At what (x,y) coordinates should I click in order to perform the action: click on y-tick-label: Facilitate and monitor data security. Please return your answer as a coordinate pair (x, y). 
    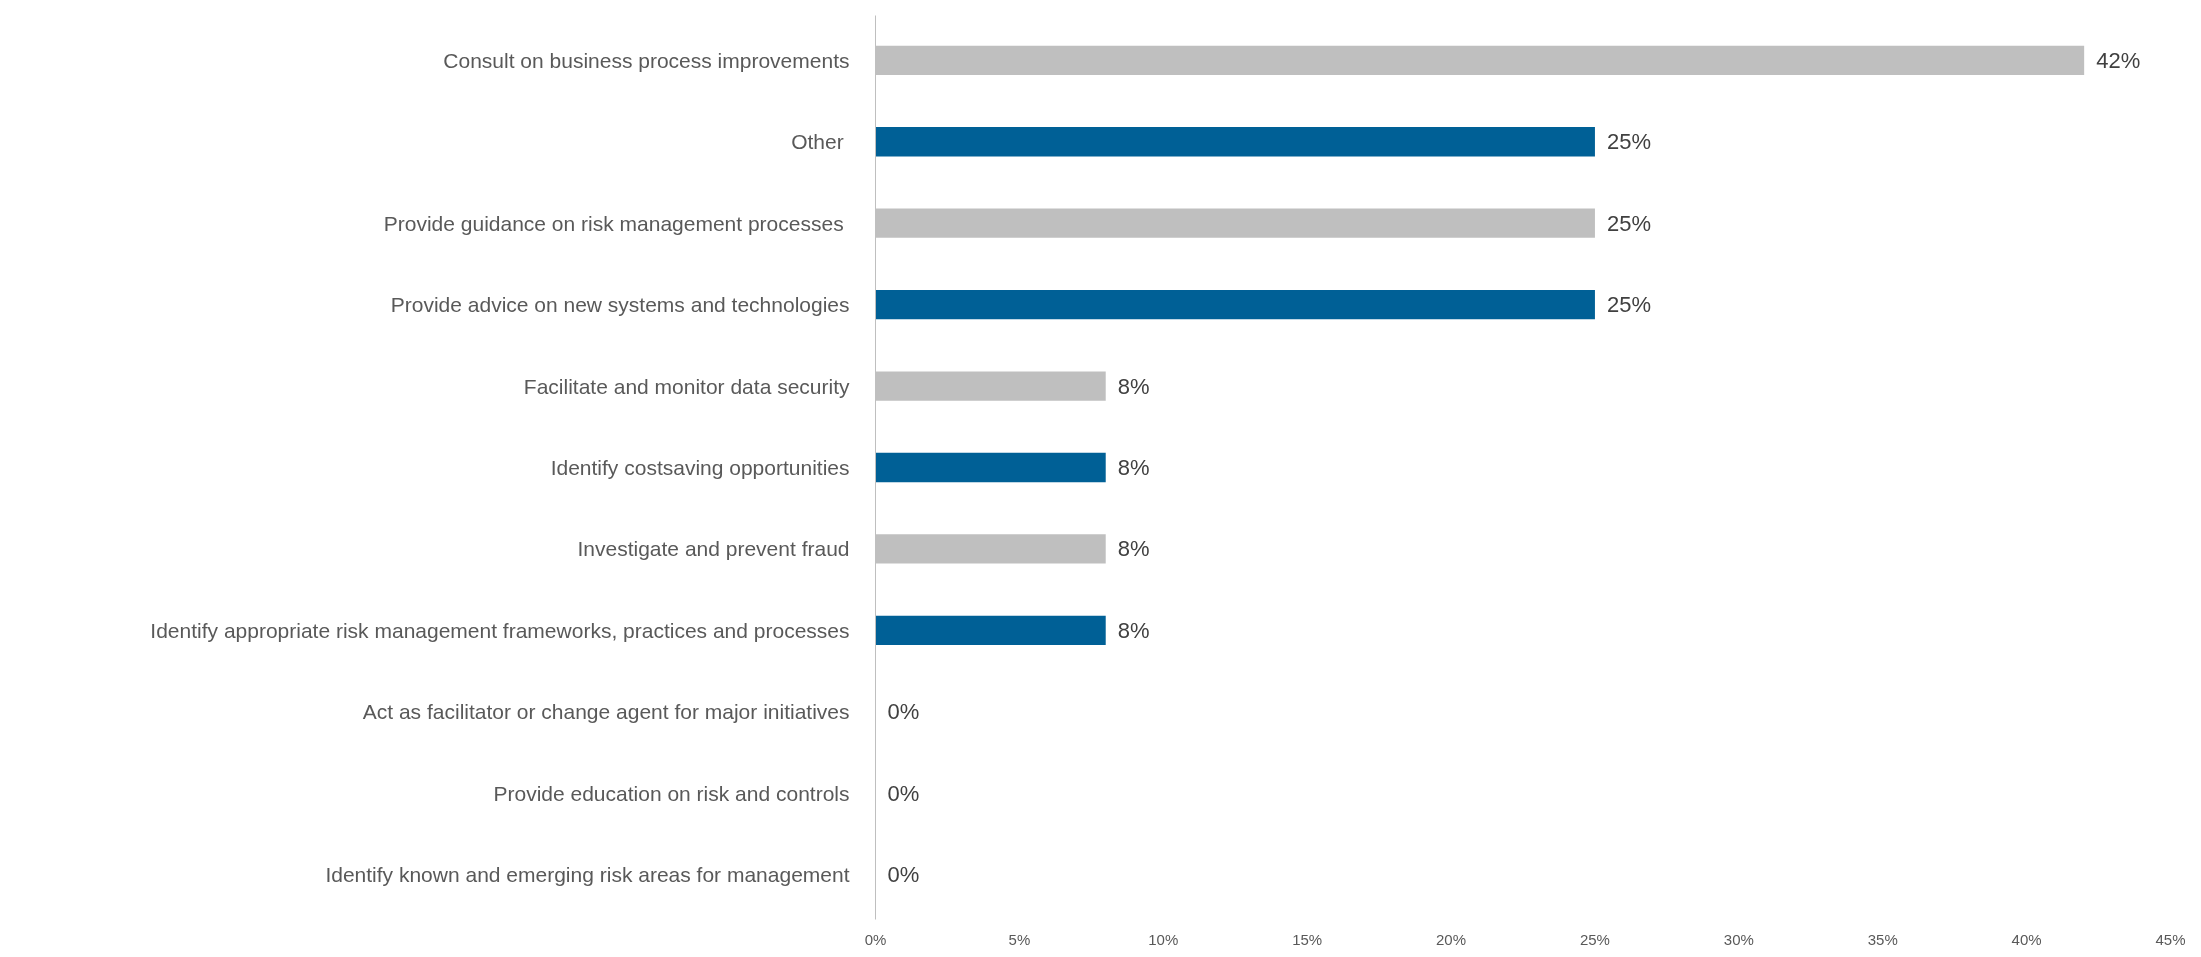
    Looking at the image, I should click on (686, 386).